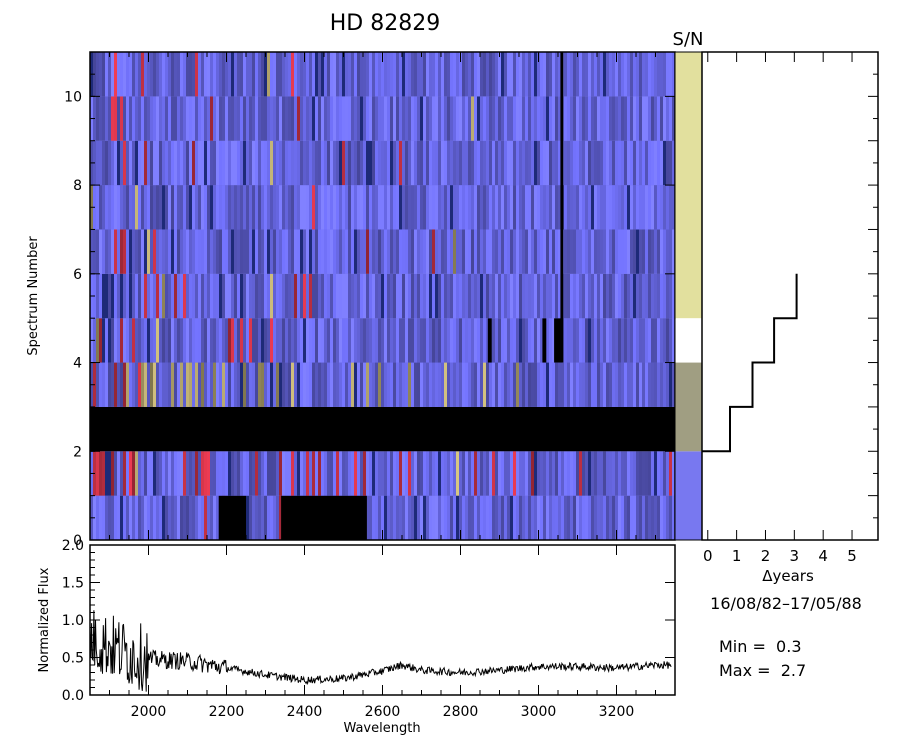  Describe the element at coordinates (688, 39) in the screenshot. I see `sn-title: S/N` at that location.